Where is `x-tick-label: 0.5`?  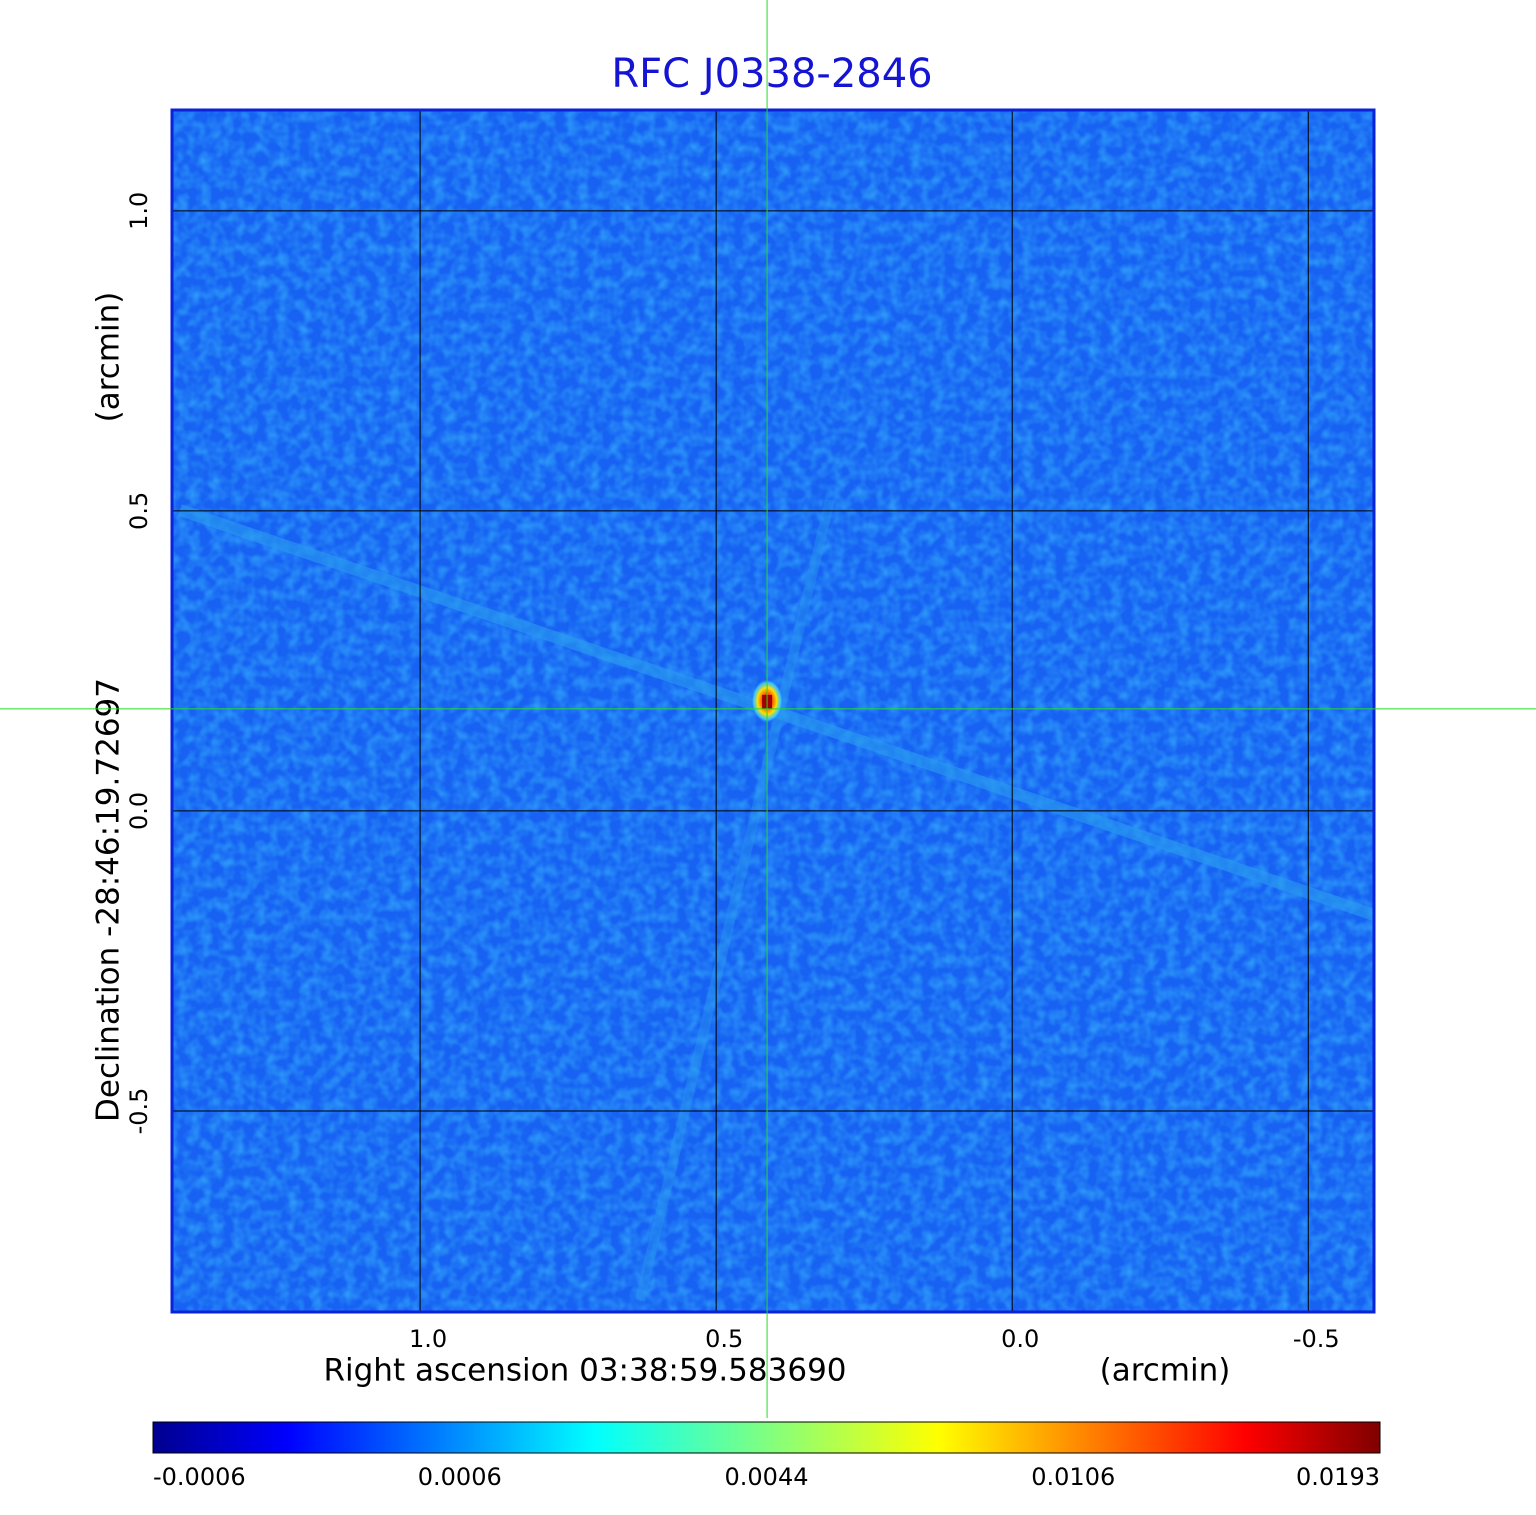 x-tick-label: 0.5 is located at coordinates (724, 1339).